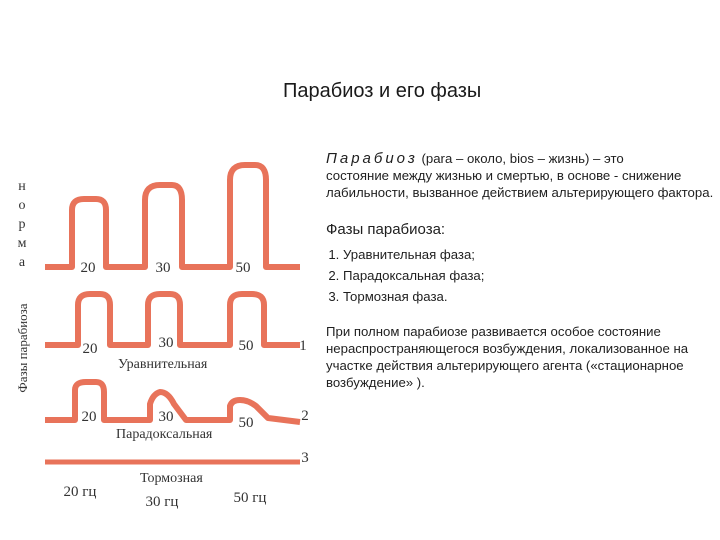 The height and width of the screenshot is (540, 720). What do you see at coordinates (250, 498) in the screenshot?
I see `frequency-label: 50 гц` at bounding box center [250, 498].